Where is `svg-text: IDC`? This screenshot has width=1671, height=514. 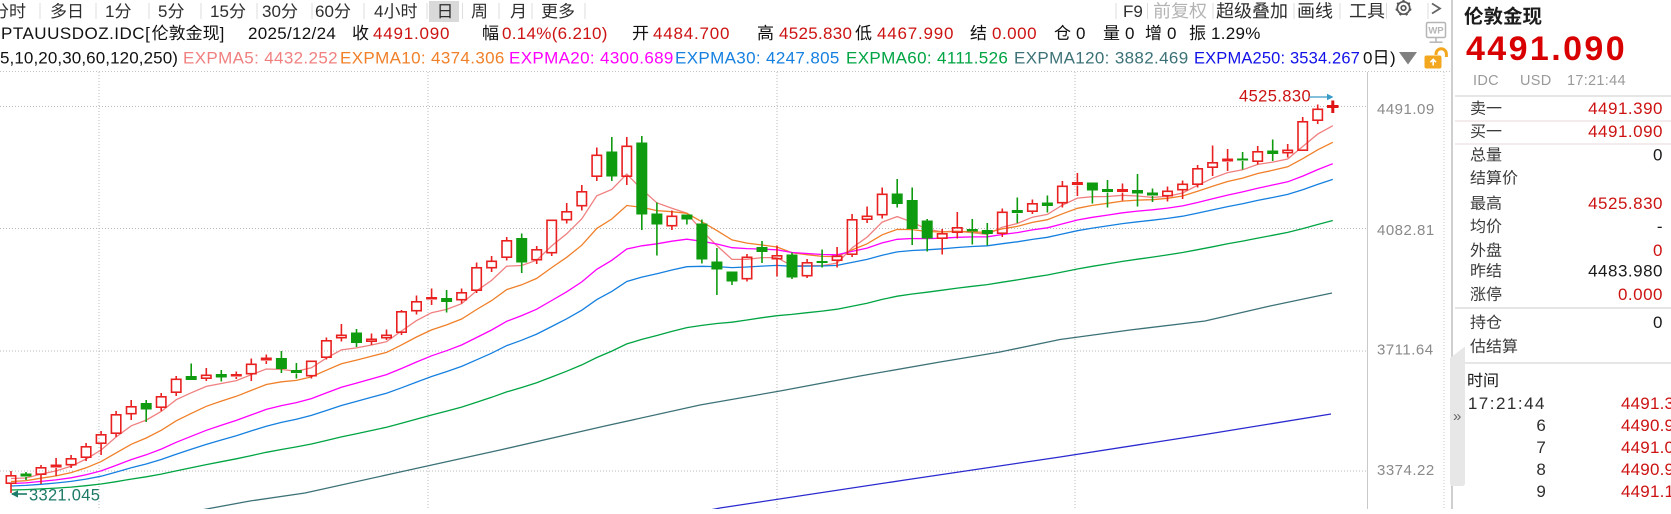
svg-text: IDC is located at coordinates (1486, 81).